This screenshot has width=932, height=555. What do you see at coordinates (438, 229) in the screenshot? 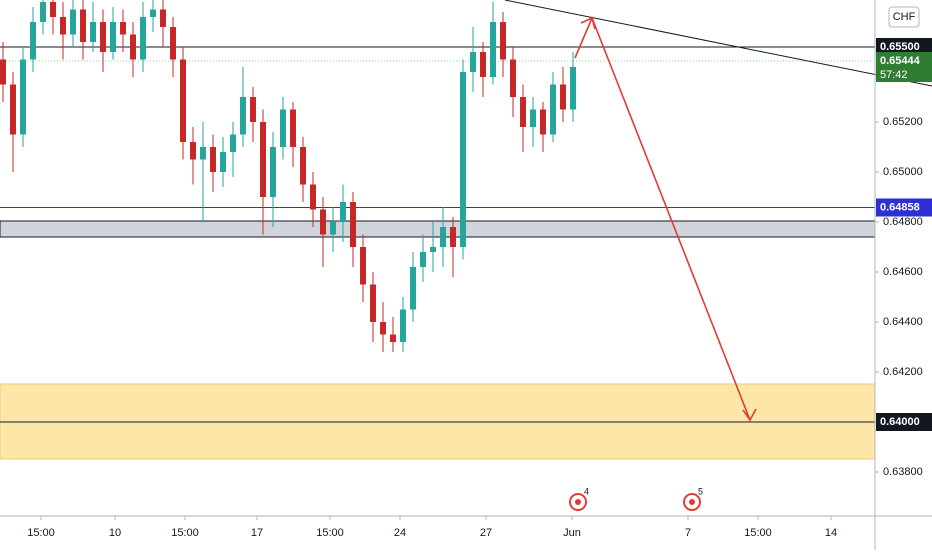
I see `zone` at bounding box center [438, 229].